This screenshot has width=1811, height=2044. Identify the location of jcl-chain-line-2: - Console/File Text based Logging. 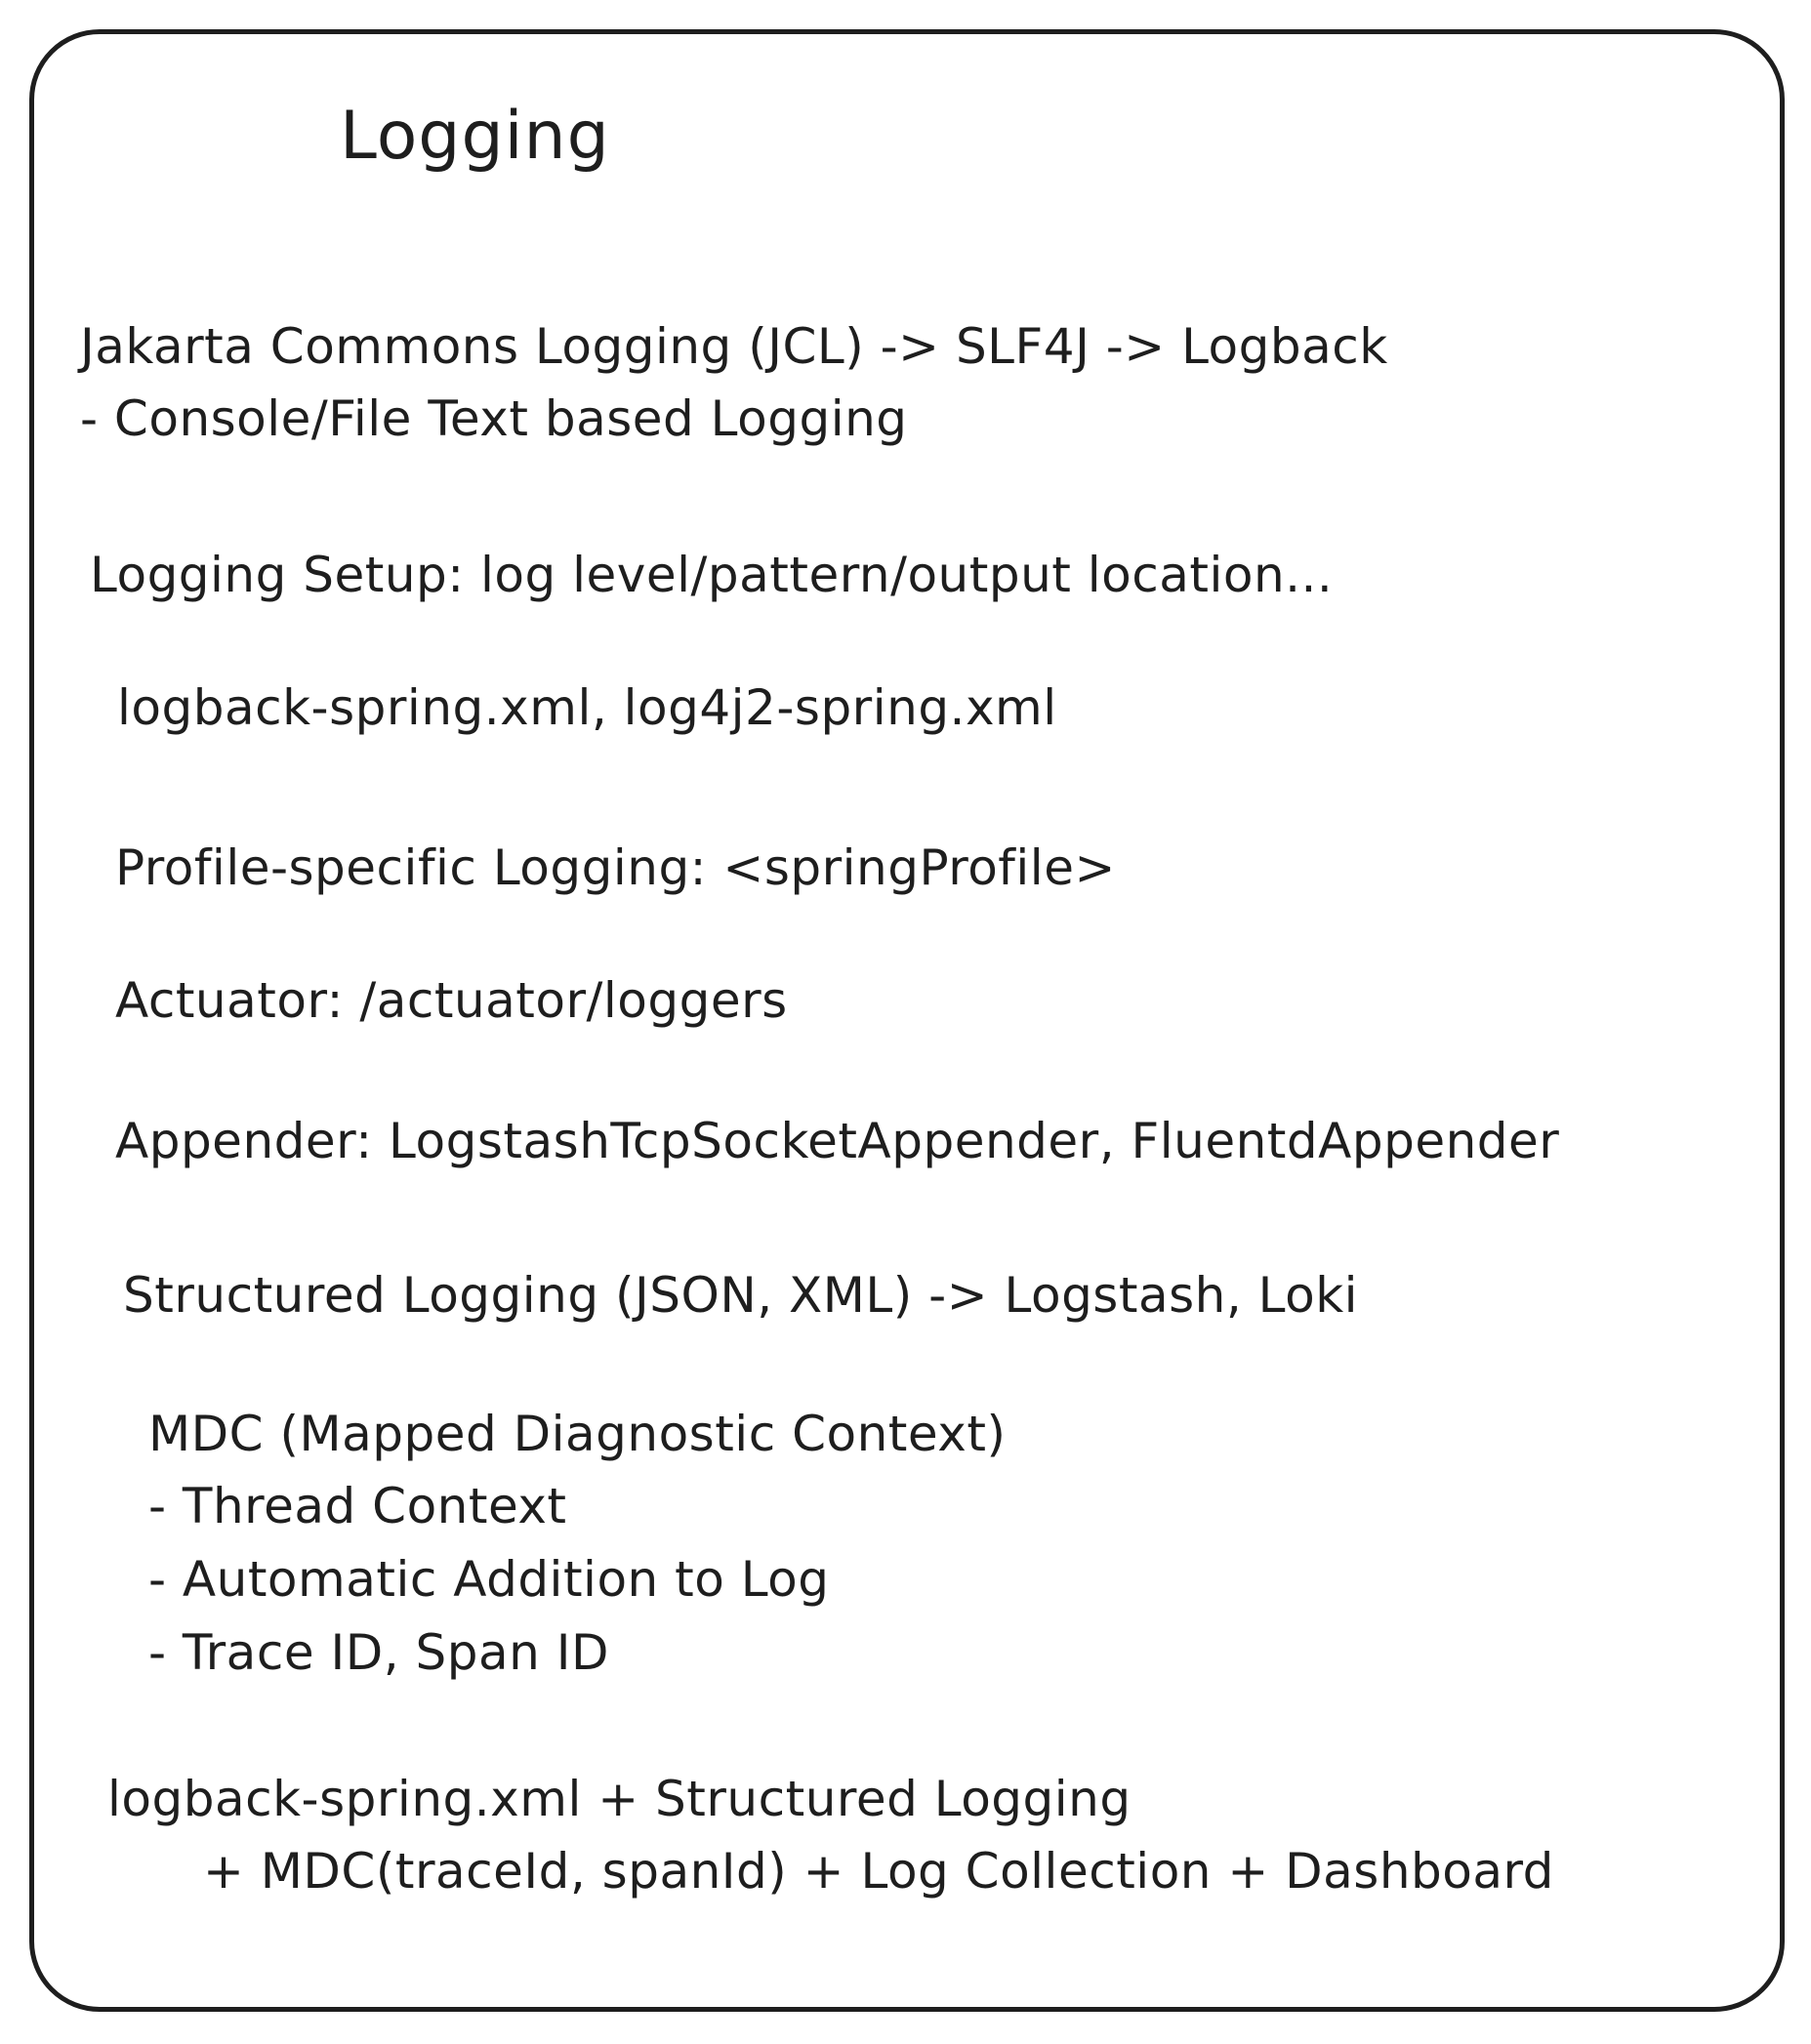
(494, 418).